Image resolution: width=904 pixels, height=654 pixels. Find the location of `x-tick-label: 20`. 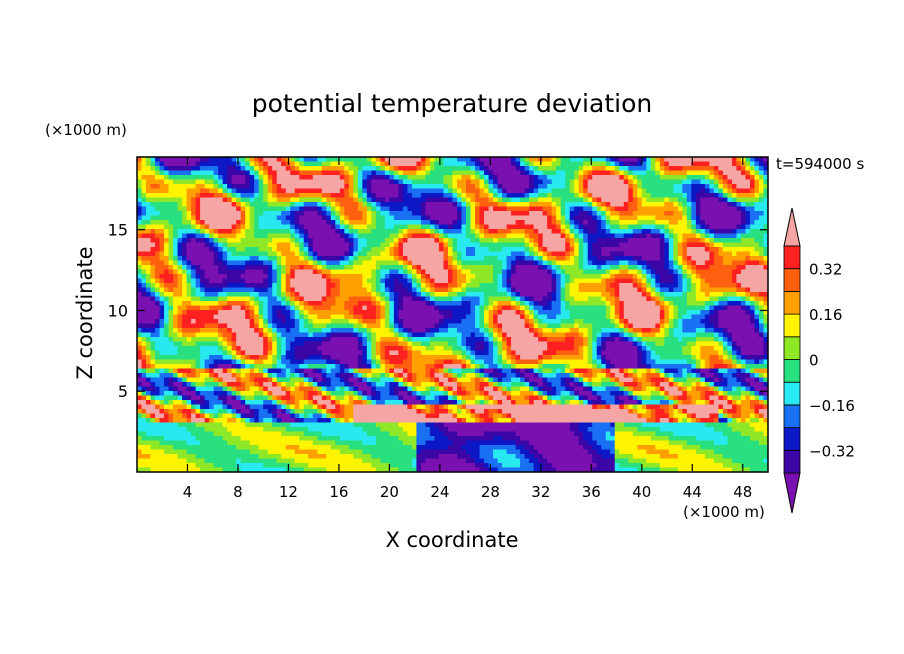

x-tick-label: 20 is located at coordinates (389, 492).